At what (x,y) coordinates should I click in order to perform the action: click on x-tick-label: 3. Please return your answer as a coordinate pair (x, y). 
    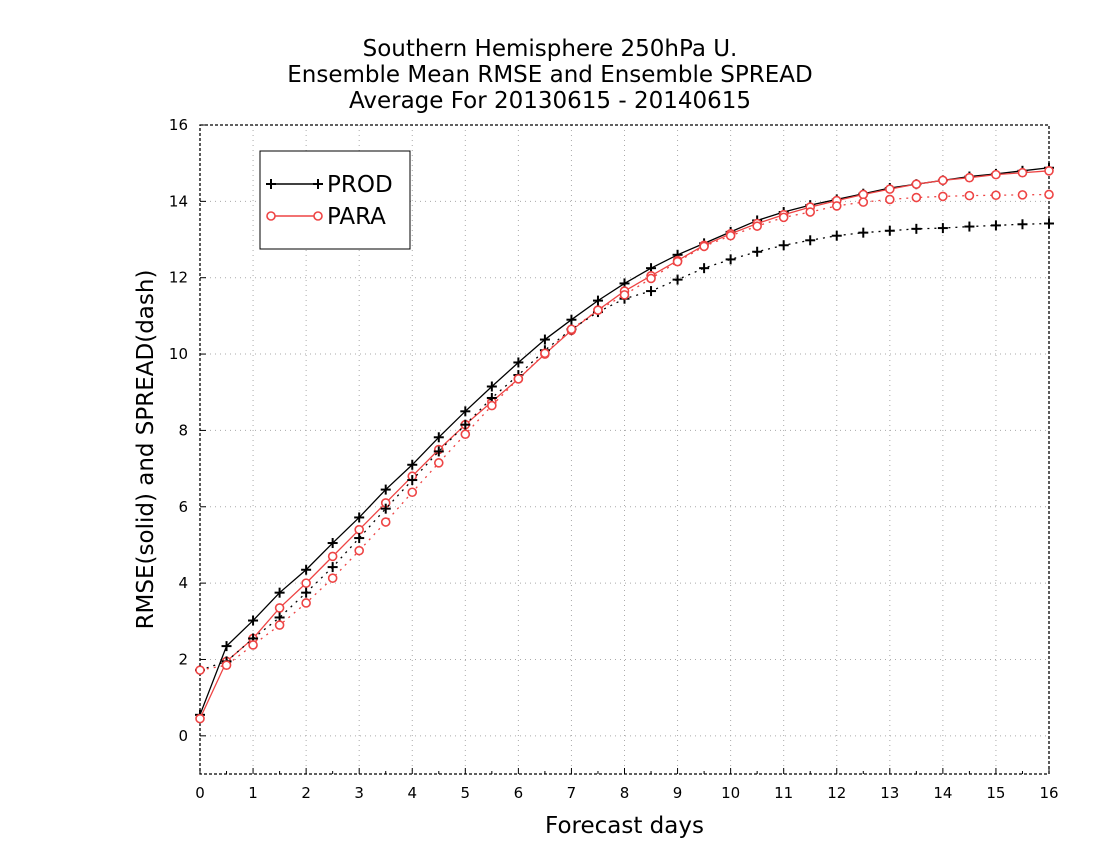
    Looking at the image, I should click on (359, 793).